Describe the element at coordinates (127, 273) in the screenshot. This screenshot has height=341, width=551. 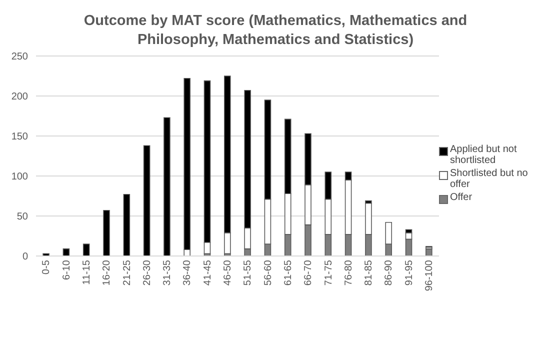
I see `x-tick-label: 21-25` at that location.